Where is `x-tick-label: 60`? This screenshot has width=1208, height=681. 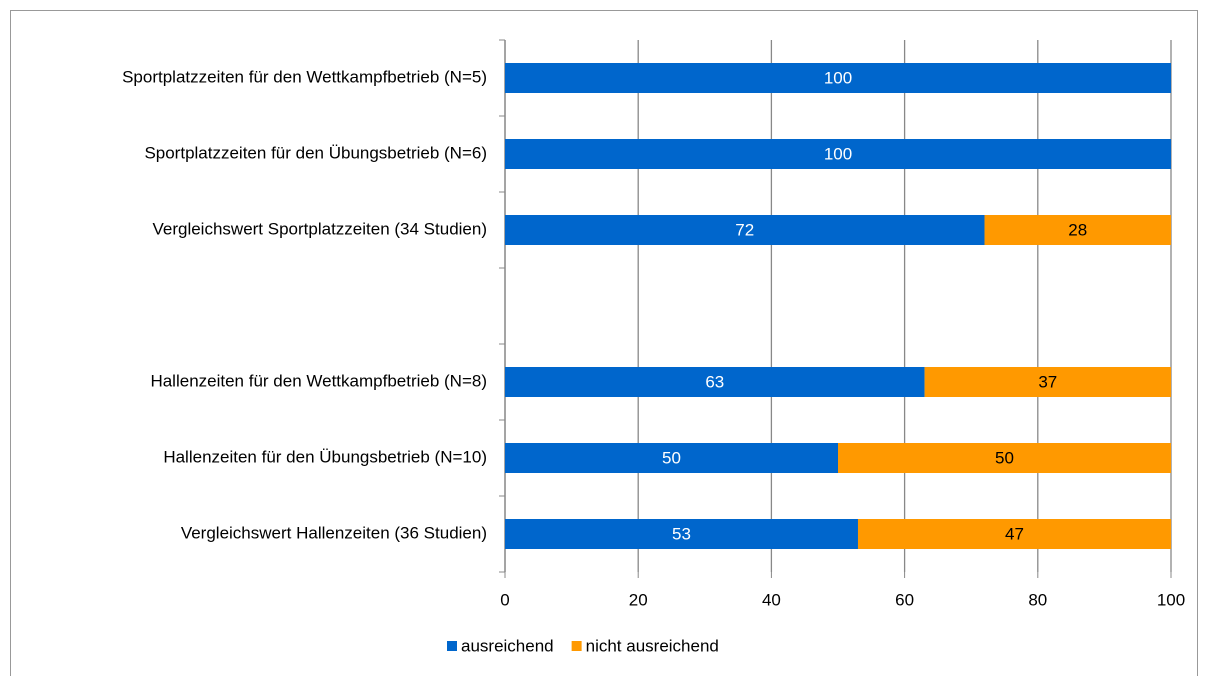 x-tick-label: 60 is located at coordinates (904, 599).